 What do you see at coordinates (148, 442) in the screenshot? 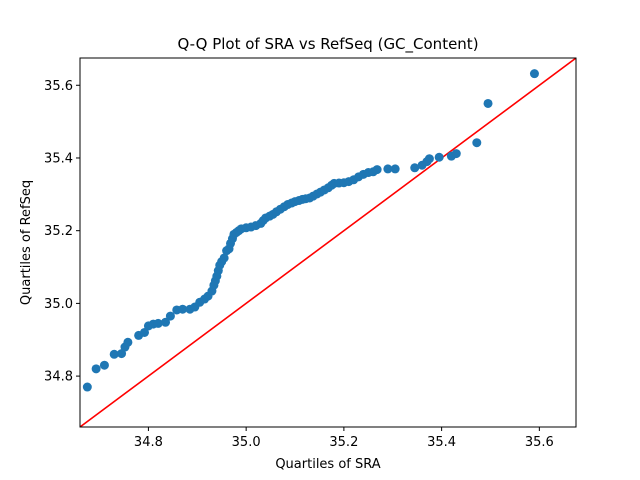
I see `x-tick-label: 34.8` at bounding box center [148, 442].